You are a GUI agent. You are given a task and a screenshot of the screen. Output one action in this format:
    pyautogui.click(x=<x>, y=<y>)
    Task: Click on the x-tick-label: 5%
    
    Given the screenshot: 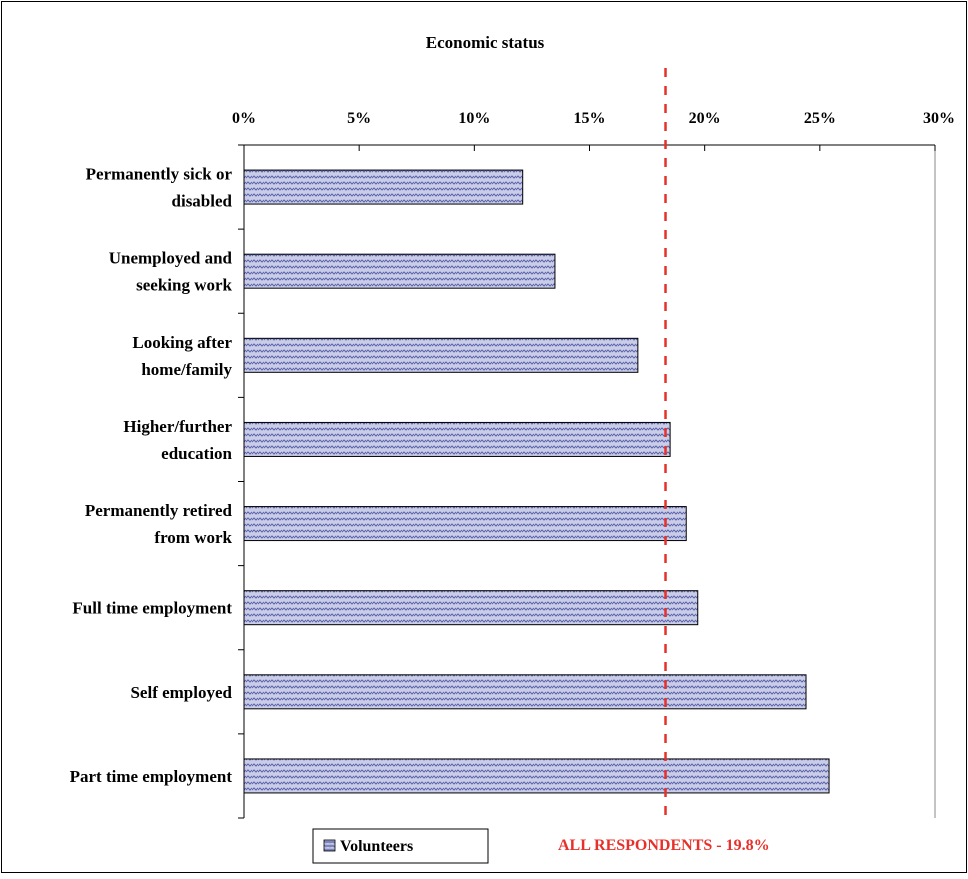 What is the action you would take?
    pyautogui.click(x=359, y=118)
    